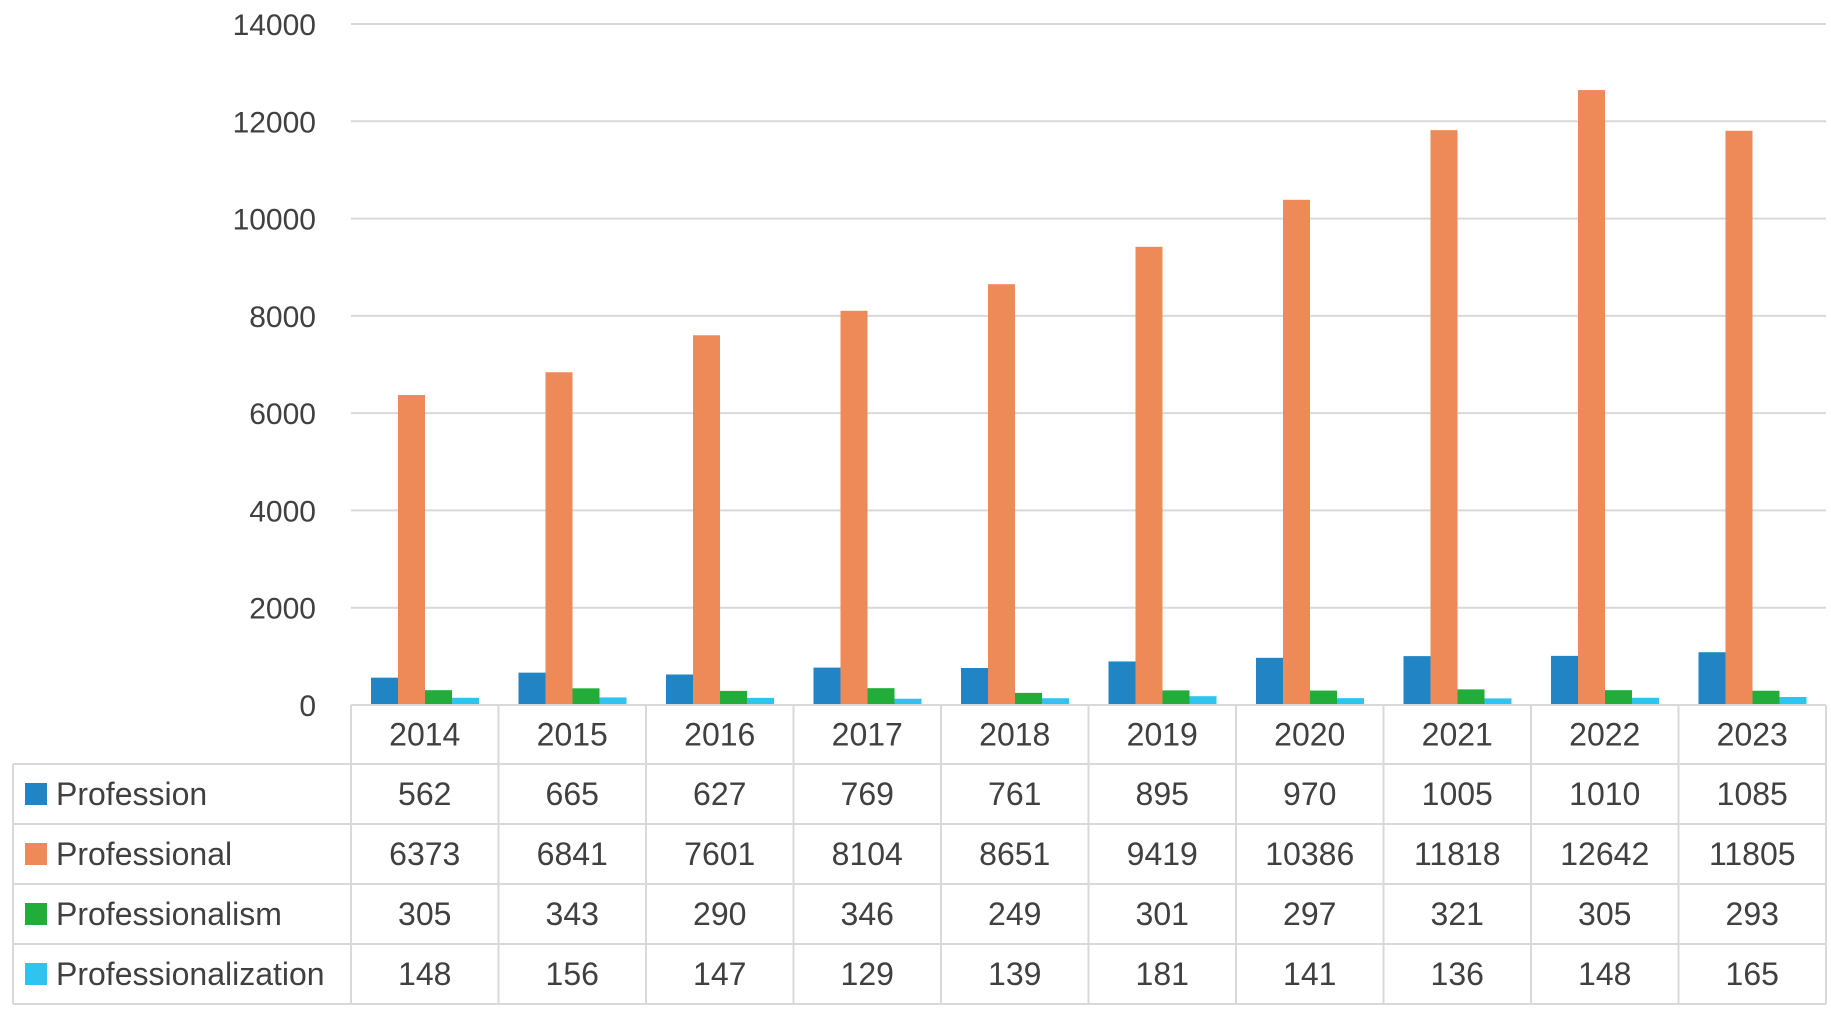 This screenshot has height=1016, width=1831. What do you see at coordinates (1014, 914) in the screenshot?
I see `data-label: 249` at bounding box center [1014, 914].